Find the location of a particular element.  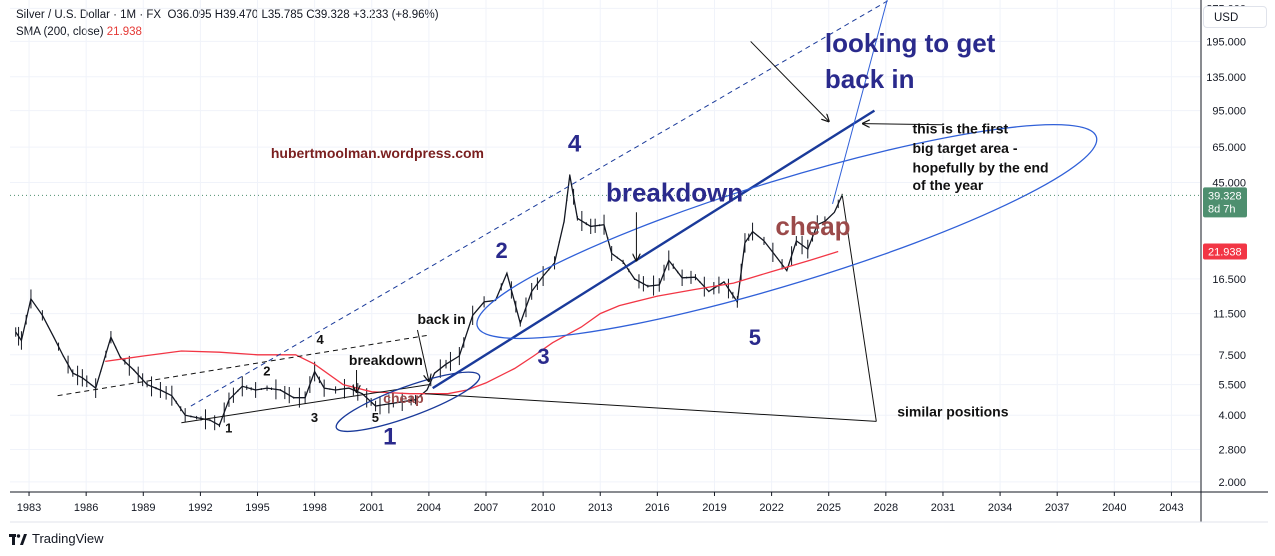

sma-price-badge is located at coordinates (1225, 251).